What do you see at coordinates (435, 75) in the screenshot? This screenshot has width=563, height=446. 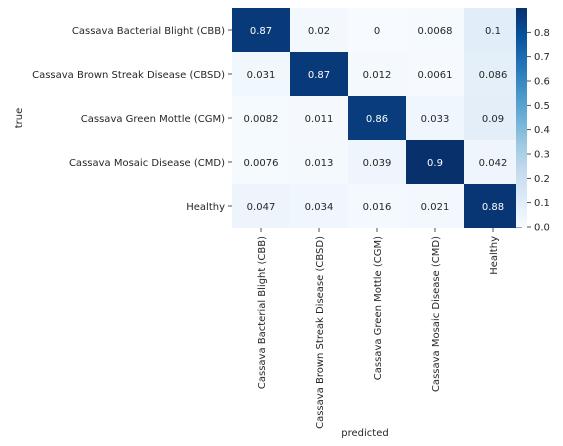 I see `cell-value-label: 0.0061` at bounding box center [435, 75].